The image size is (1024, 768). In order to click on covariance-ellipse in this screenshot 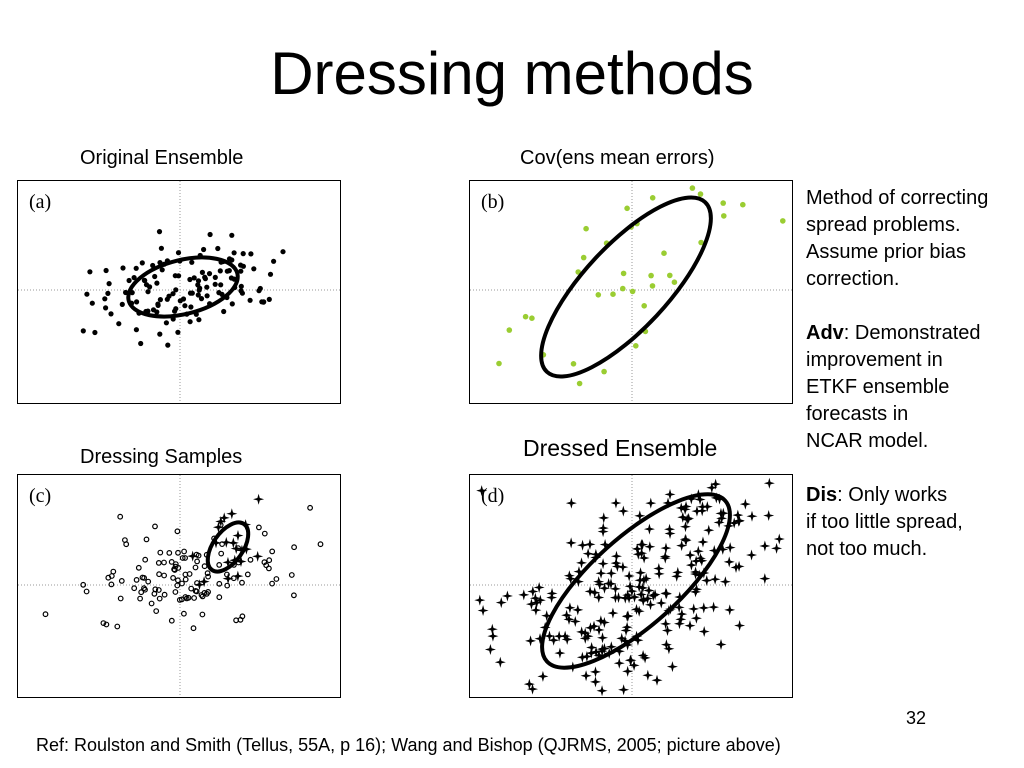, I will do `click(183, 287)`.